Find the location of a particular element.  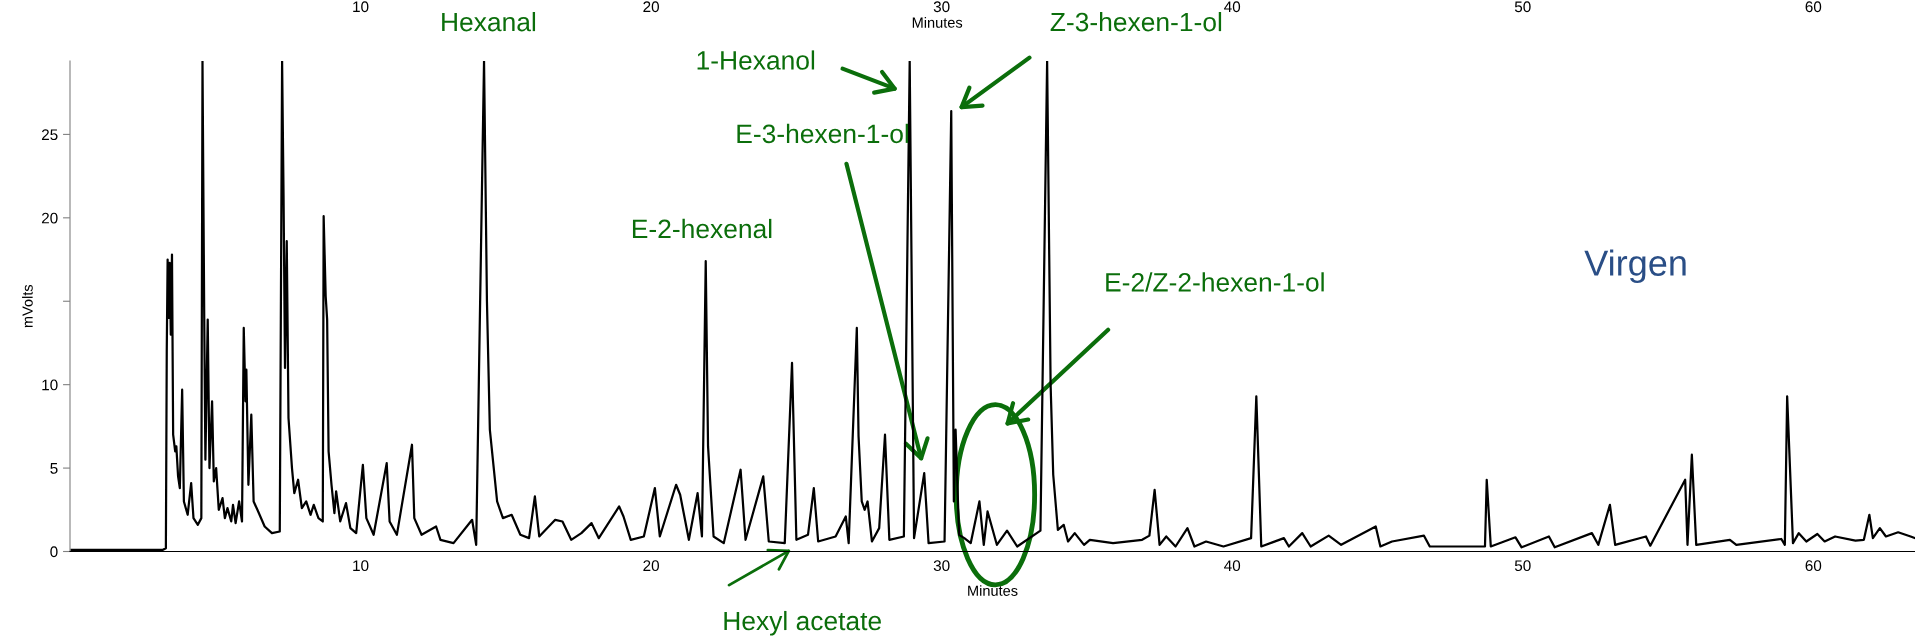

annotation: E-2/Z-2-hexen-1-ol is located at coordinates (1215, 282).